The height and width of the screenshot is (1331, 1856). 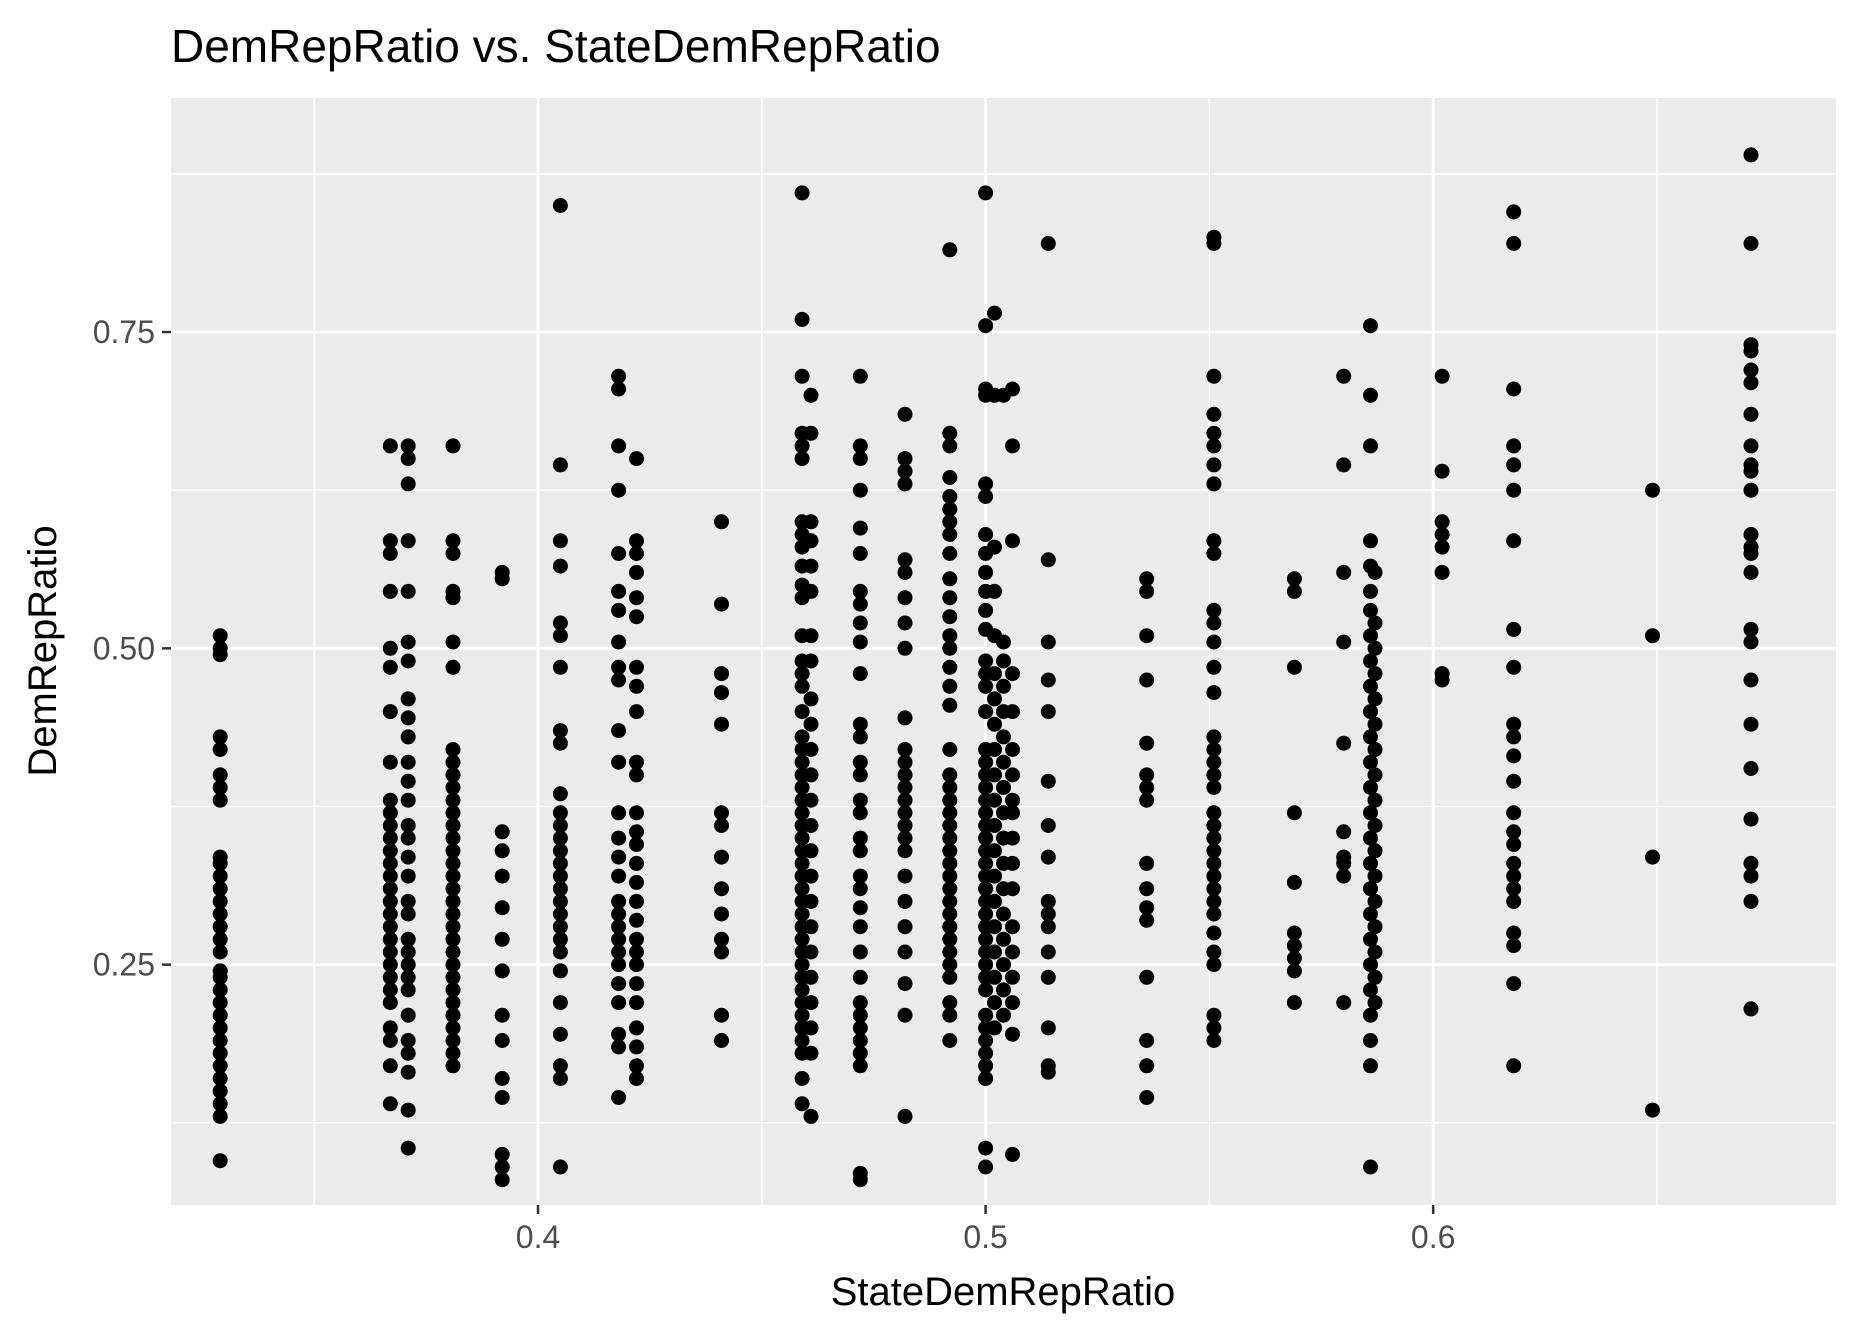 I want to click on y-tick-label: 0.50, so click(x=124, y=648).